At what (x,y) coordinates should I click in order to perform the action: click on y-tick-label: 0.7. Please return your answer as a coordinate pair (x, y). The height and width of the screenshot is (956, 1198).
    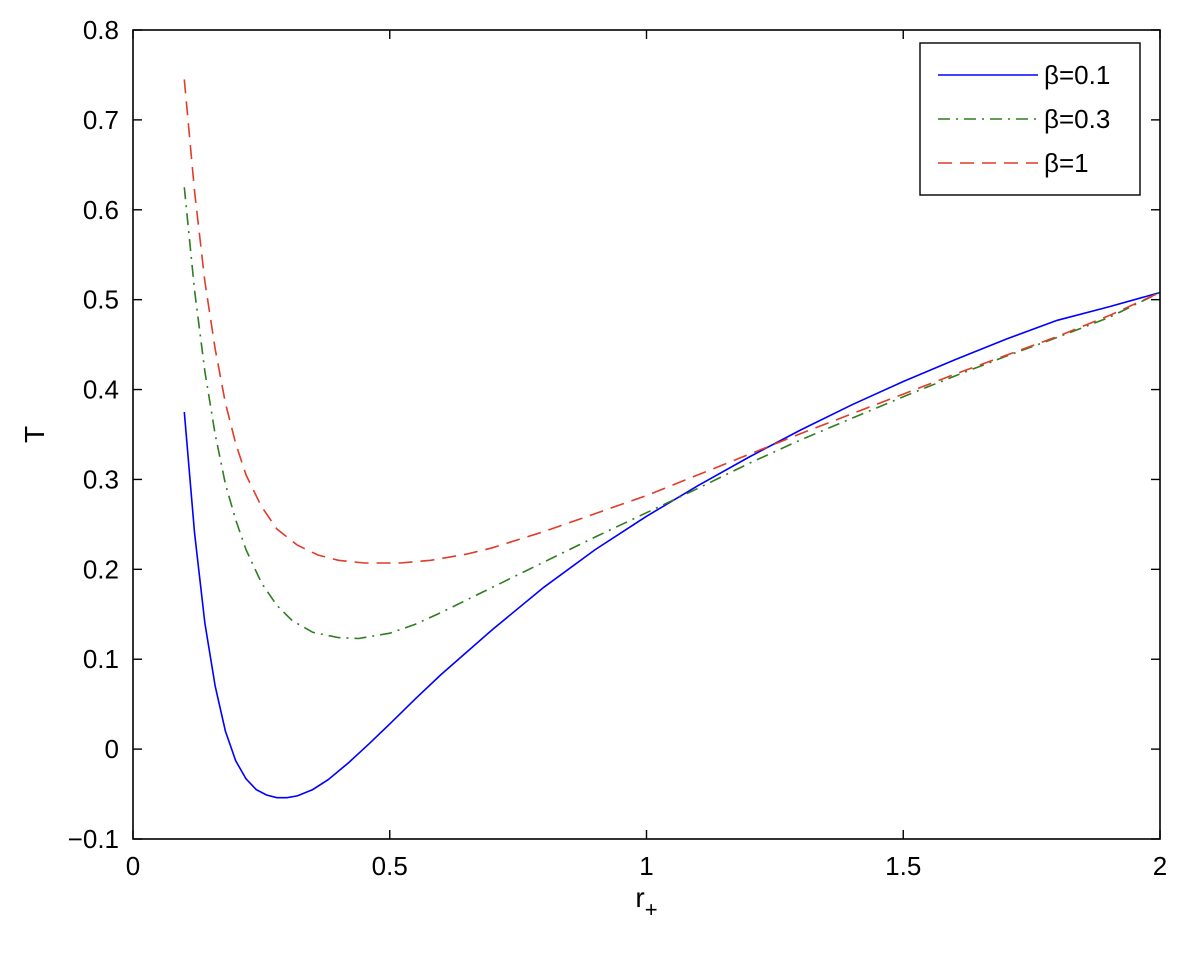
    Looking at the image, I should click on (101, 120).